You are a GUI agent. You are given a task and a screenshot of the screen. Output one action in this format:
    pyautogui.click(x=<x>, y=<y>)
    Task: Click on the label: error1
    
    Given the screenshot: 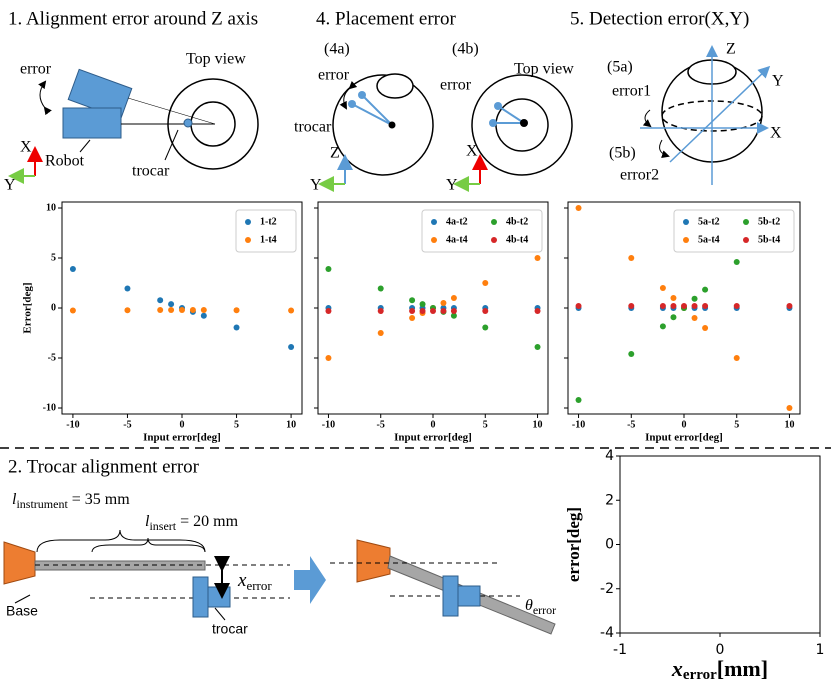 What is the action you would take?
    pyautogui.click(x=631, y=91)
    